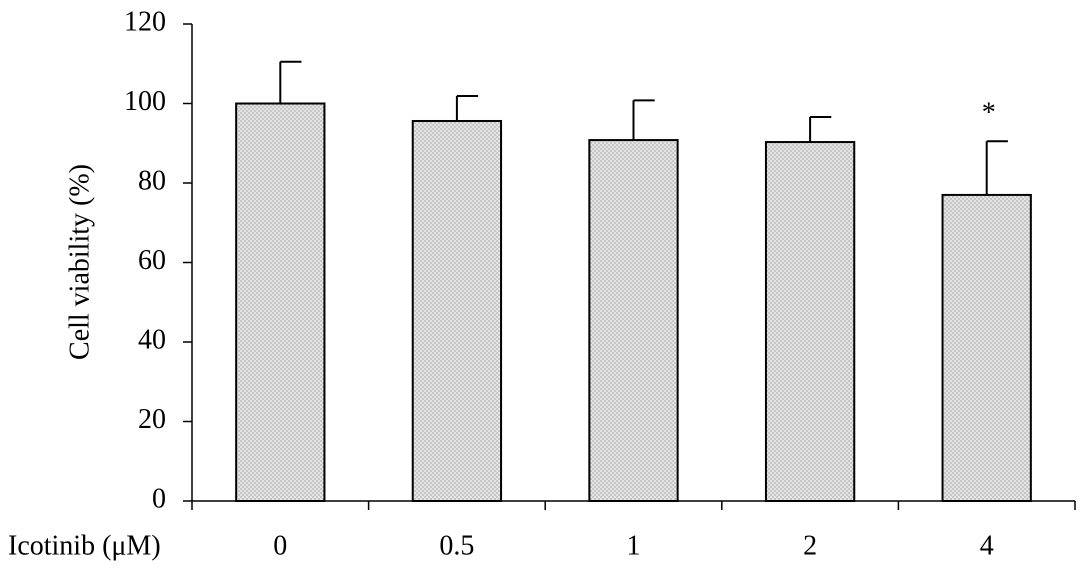 The width and height of the screenshot is (1087, 581). Describe the element at coordinates (280, 545) in the screenshot. I see `x-tick-label: 0` at that location.